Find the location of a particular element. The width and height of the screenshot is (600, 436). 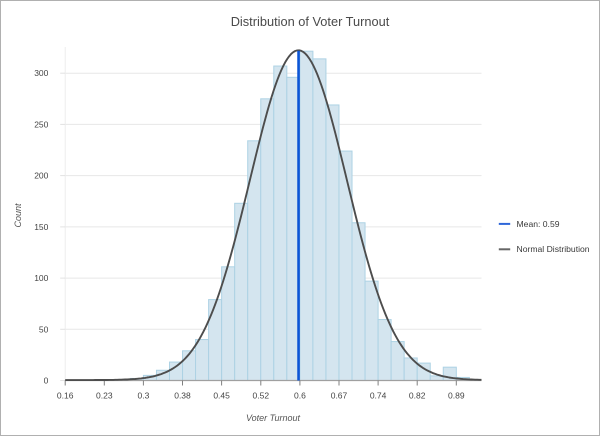

svg-text: 0.74 is located at coordinates (378, 396).